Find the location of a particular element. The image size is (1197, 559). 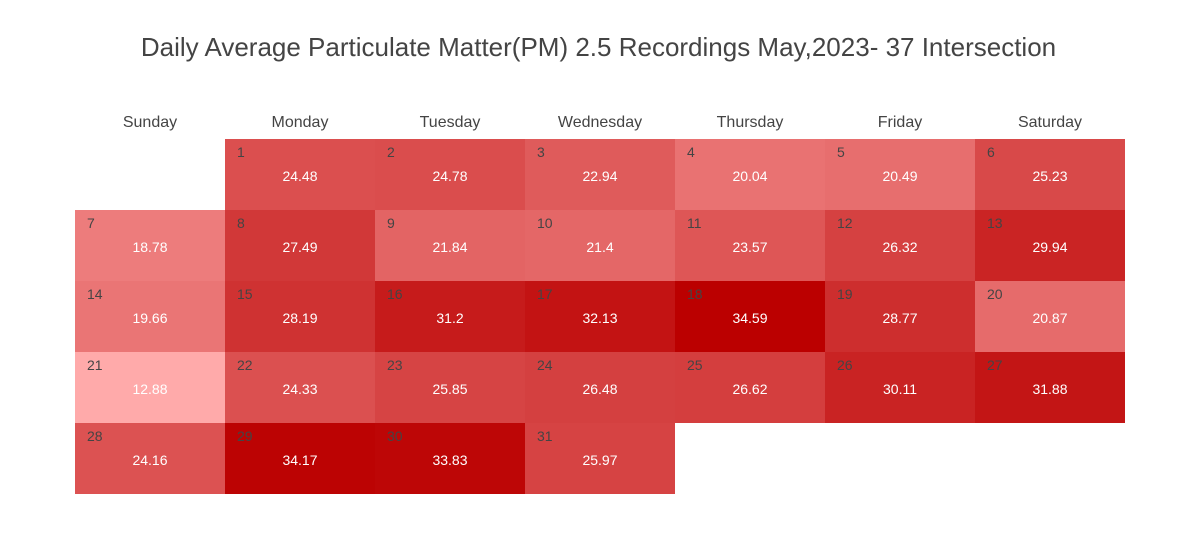

day-number-label: 18 is located at coordinates (695, 294).